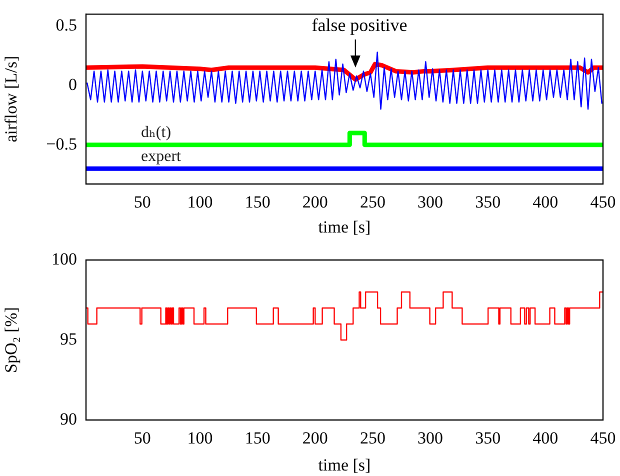  What do you see at coordinates (61, 144) in the screenshot?
I see `y-tick-label: −0.5` at bounding box center [61, 144].